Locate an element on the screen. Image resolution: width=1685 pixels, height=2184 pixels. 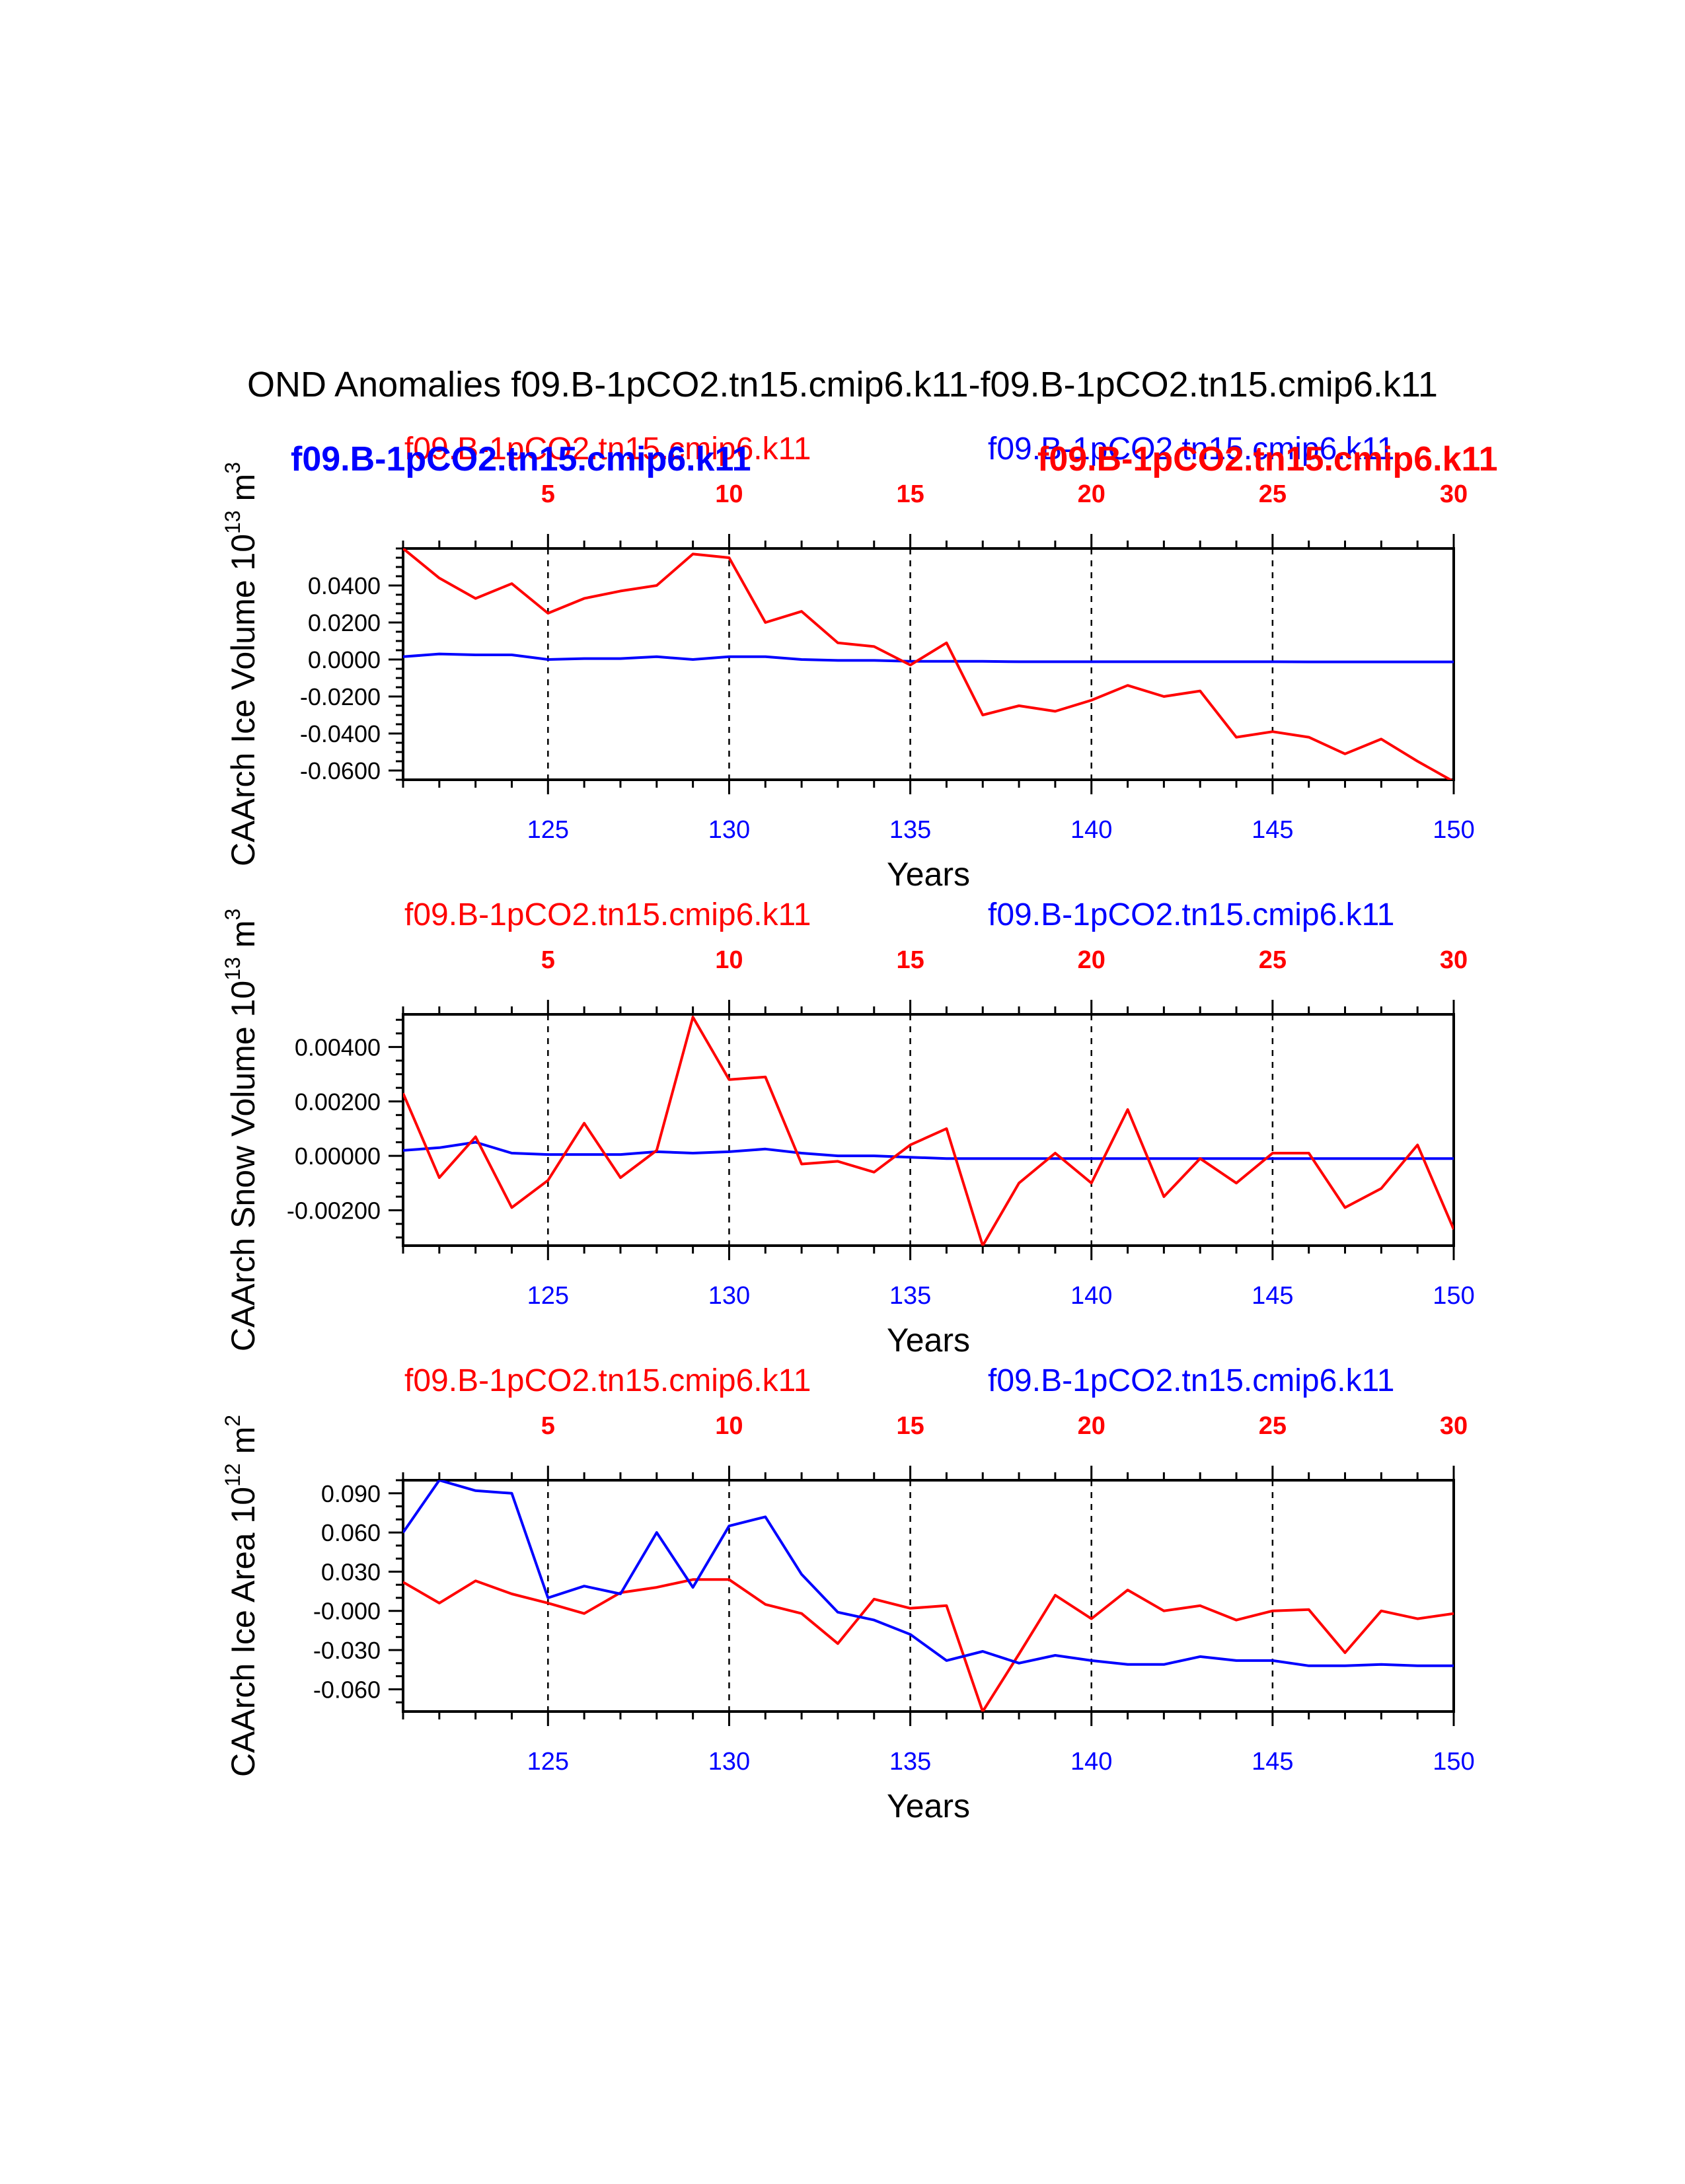
y-tick-label: -0.0200 is located at coordinates (340, 696).